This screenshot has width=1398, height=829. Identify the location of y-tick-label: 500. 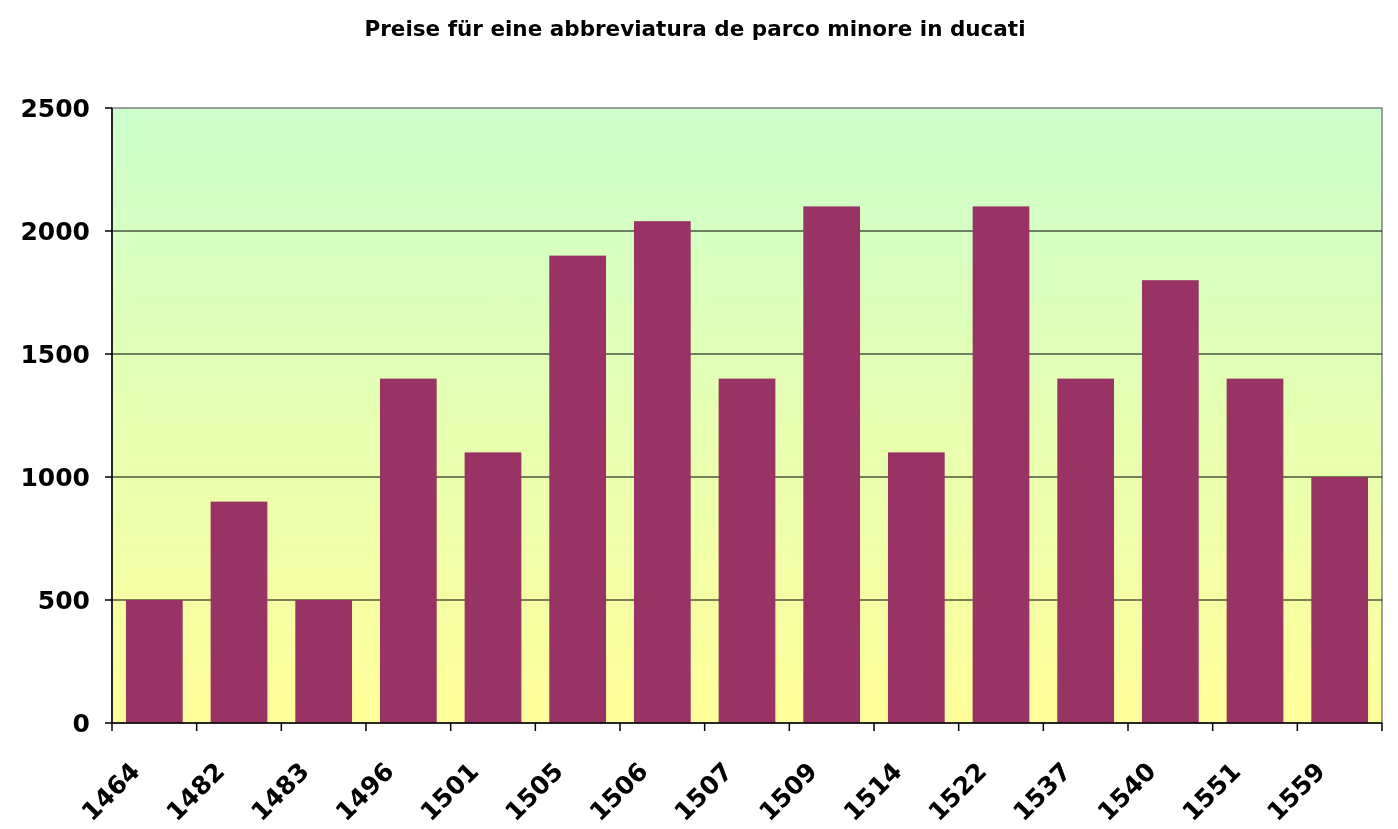
(63, 600).